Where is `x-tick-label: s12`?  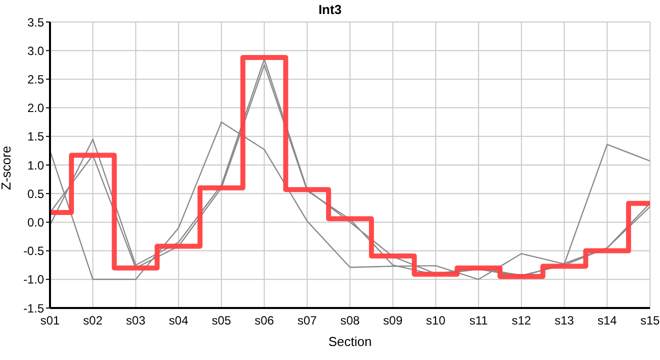
x-tick-label: s12 is located at coordinates (522, 321).